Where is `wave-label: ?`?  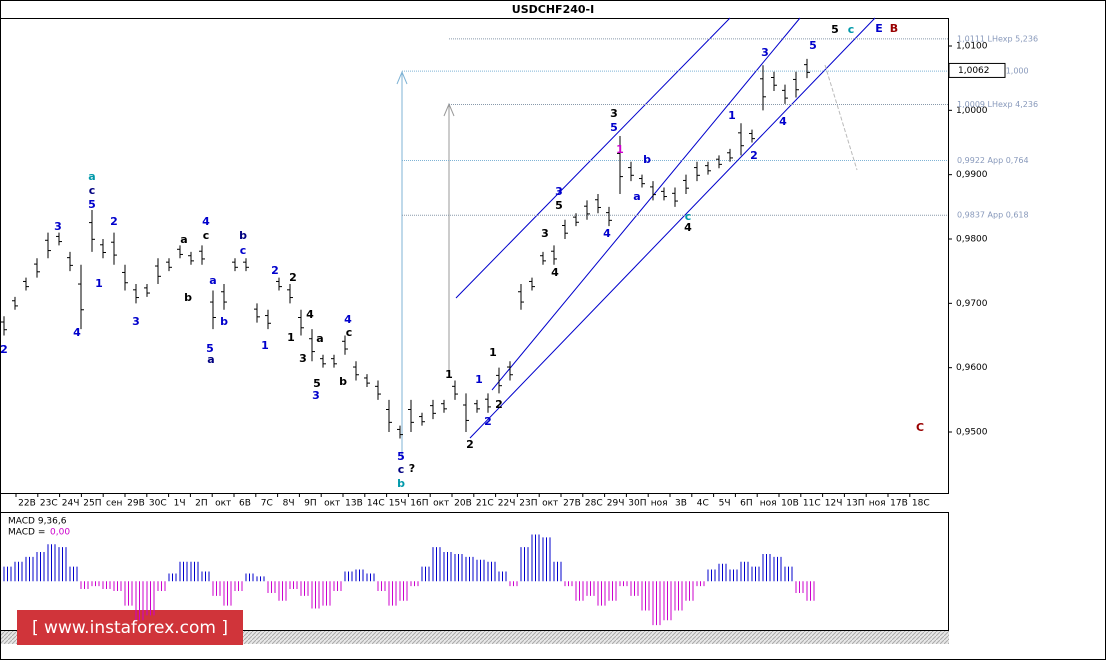 wave-label: ? is located at coordinates (412, 468).